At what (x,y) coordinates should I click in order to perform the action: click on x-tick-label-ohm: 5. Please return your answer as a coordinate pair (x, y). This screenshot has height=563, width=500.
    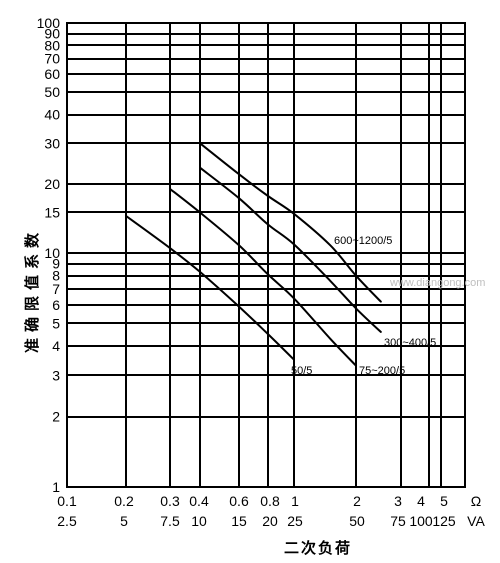
    Looking at the image, I should click on (444, 501).